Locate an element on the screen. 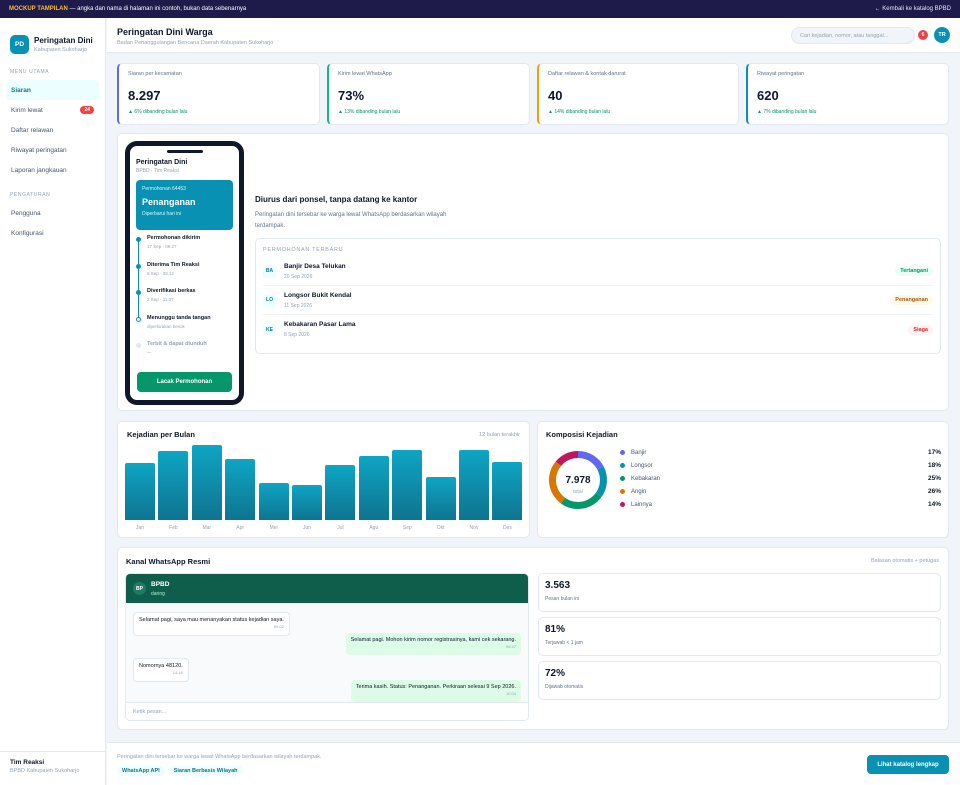  bar-mar is located at coordinates (206, 482).